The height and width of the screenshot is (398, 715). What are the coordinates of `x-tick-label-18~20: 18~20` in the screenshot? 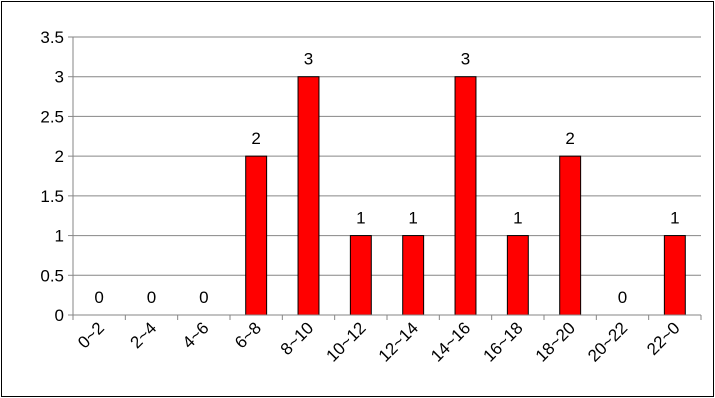 It's located at (555, 341).